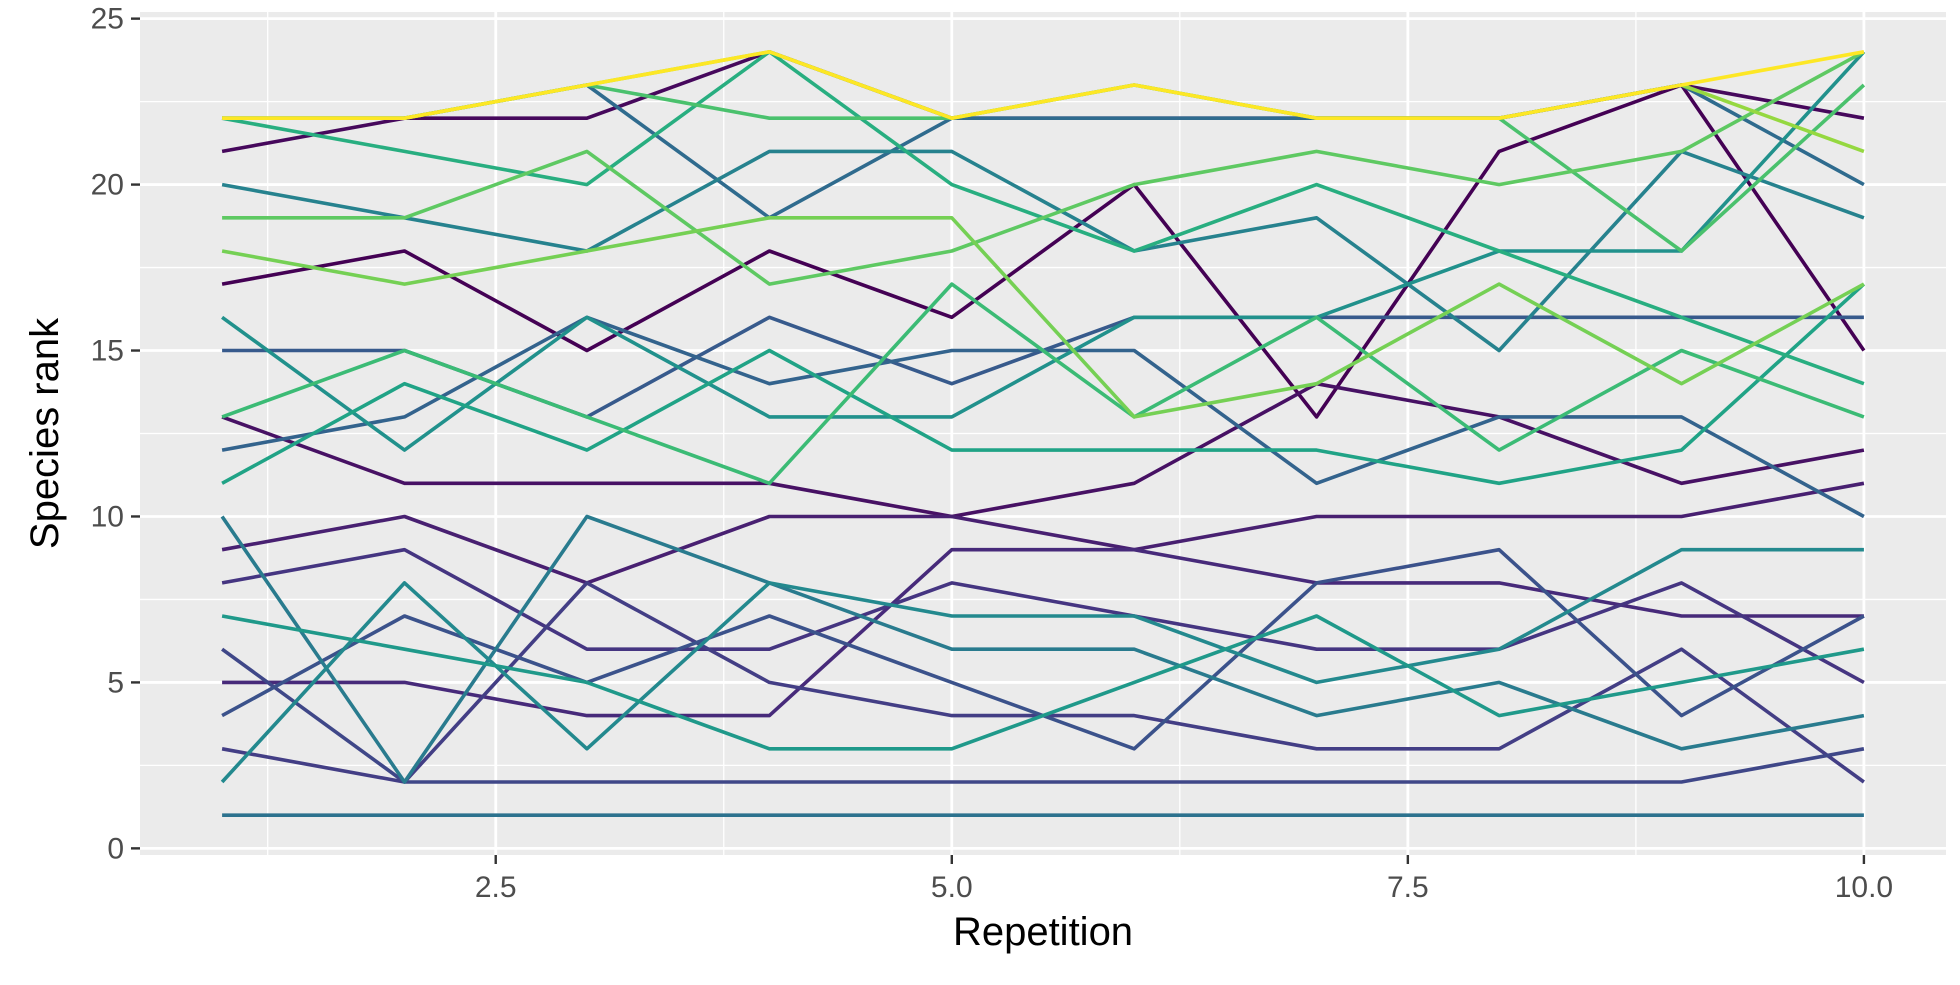 The height and width of the screenshot is (985, 1960). I want to click on y-tick-label: 5, so click(115, 682).